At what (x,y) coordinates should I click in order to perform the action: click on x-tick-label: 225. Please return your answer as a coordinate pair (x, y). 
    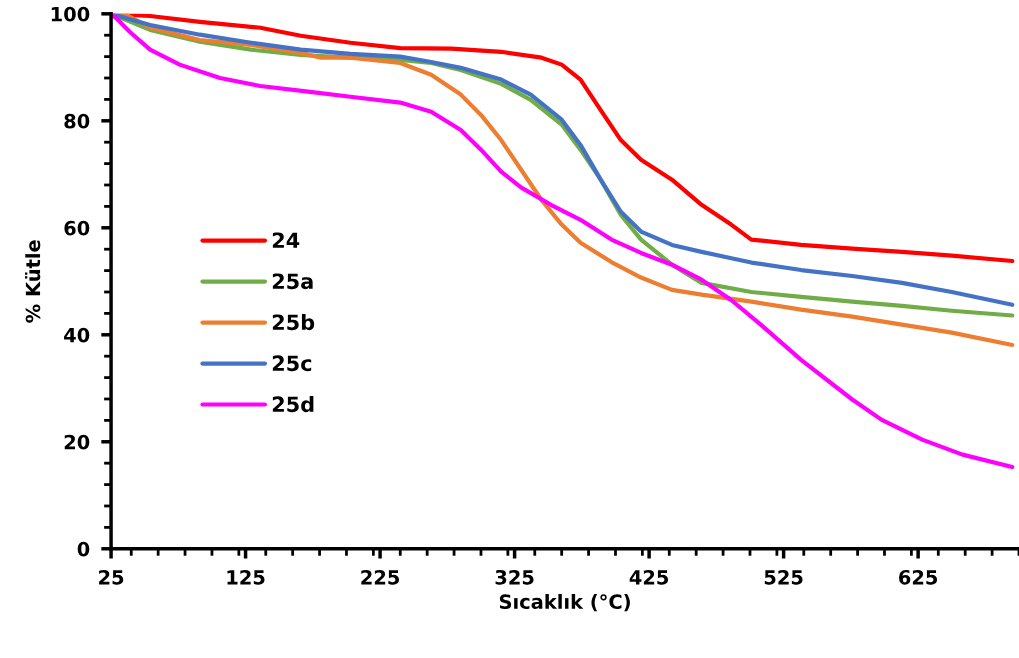
    Looking at the image, I should click on (380, 577).